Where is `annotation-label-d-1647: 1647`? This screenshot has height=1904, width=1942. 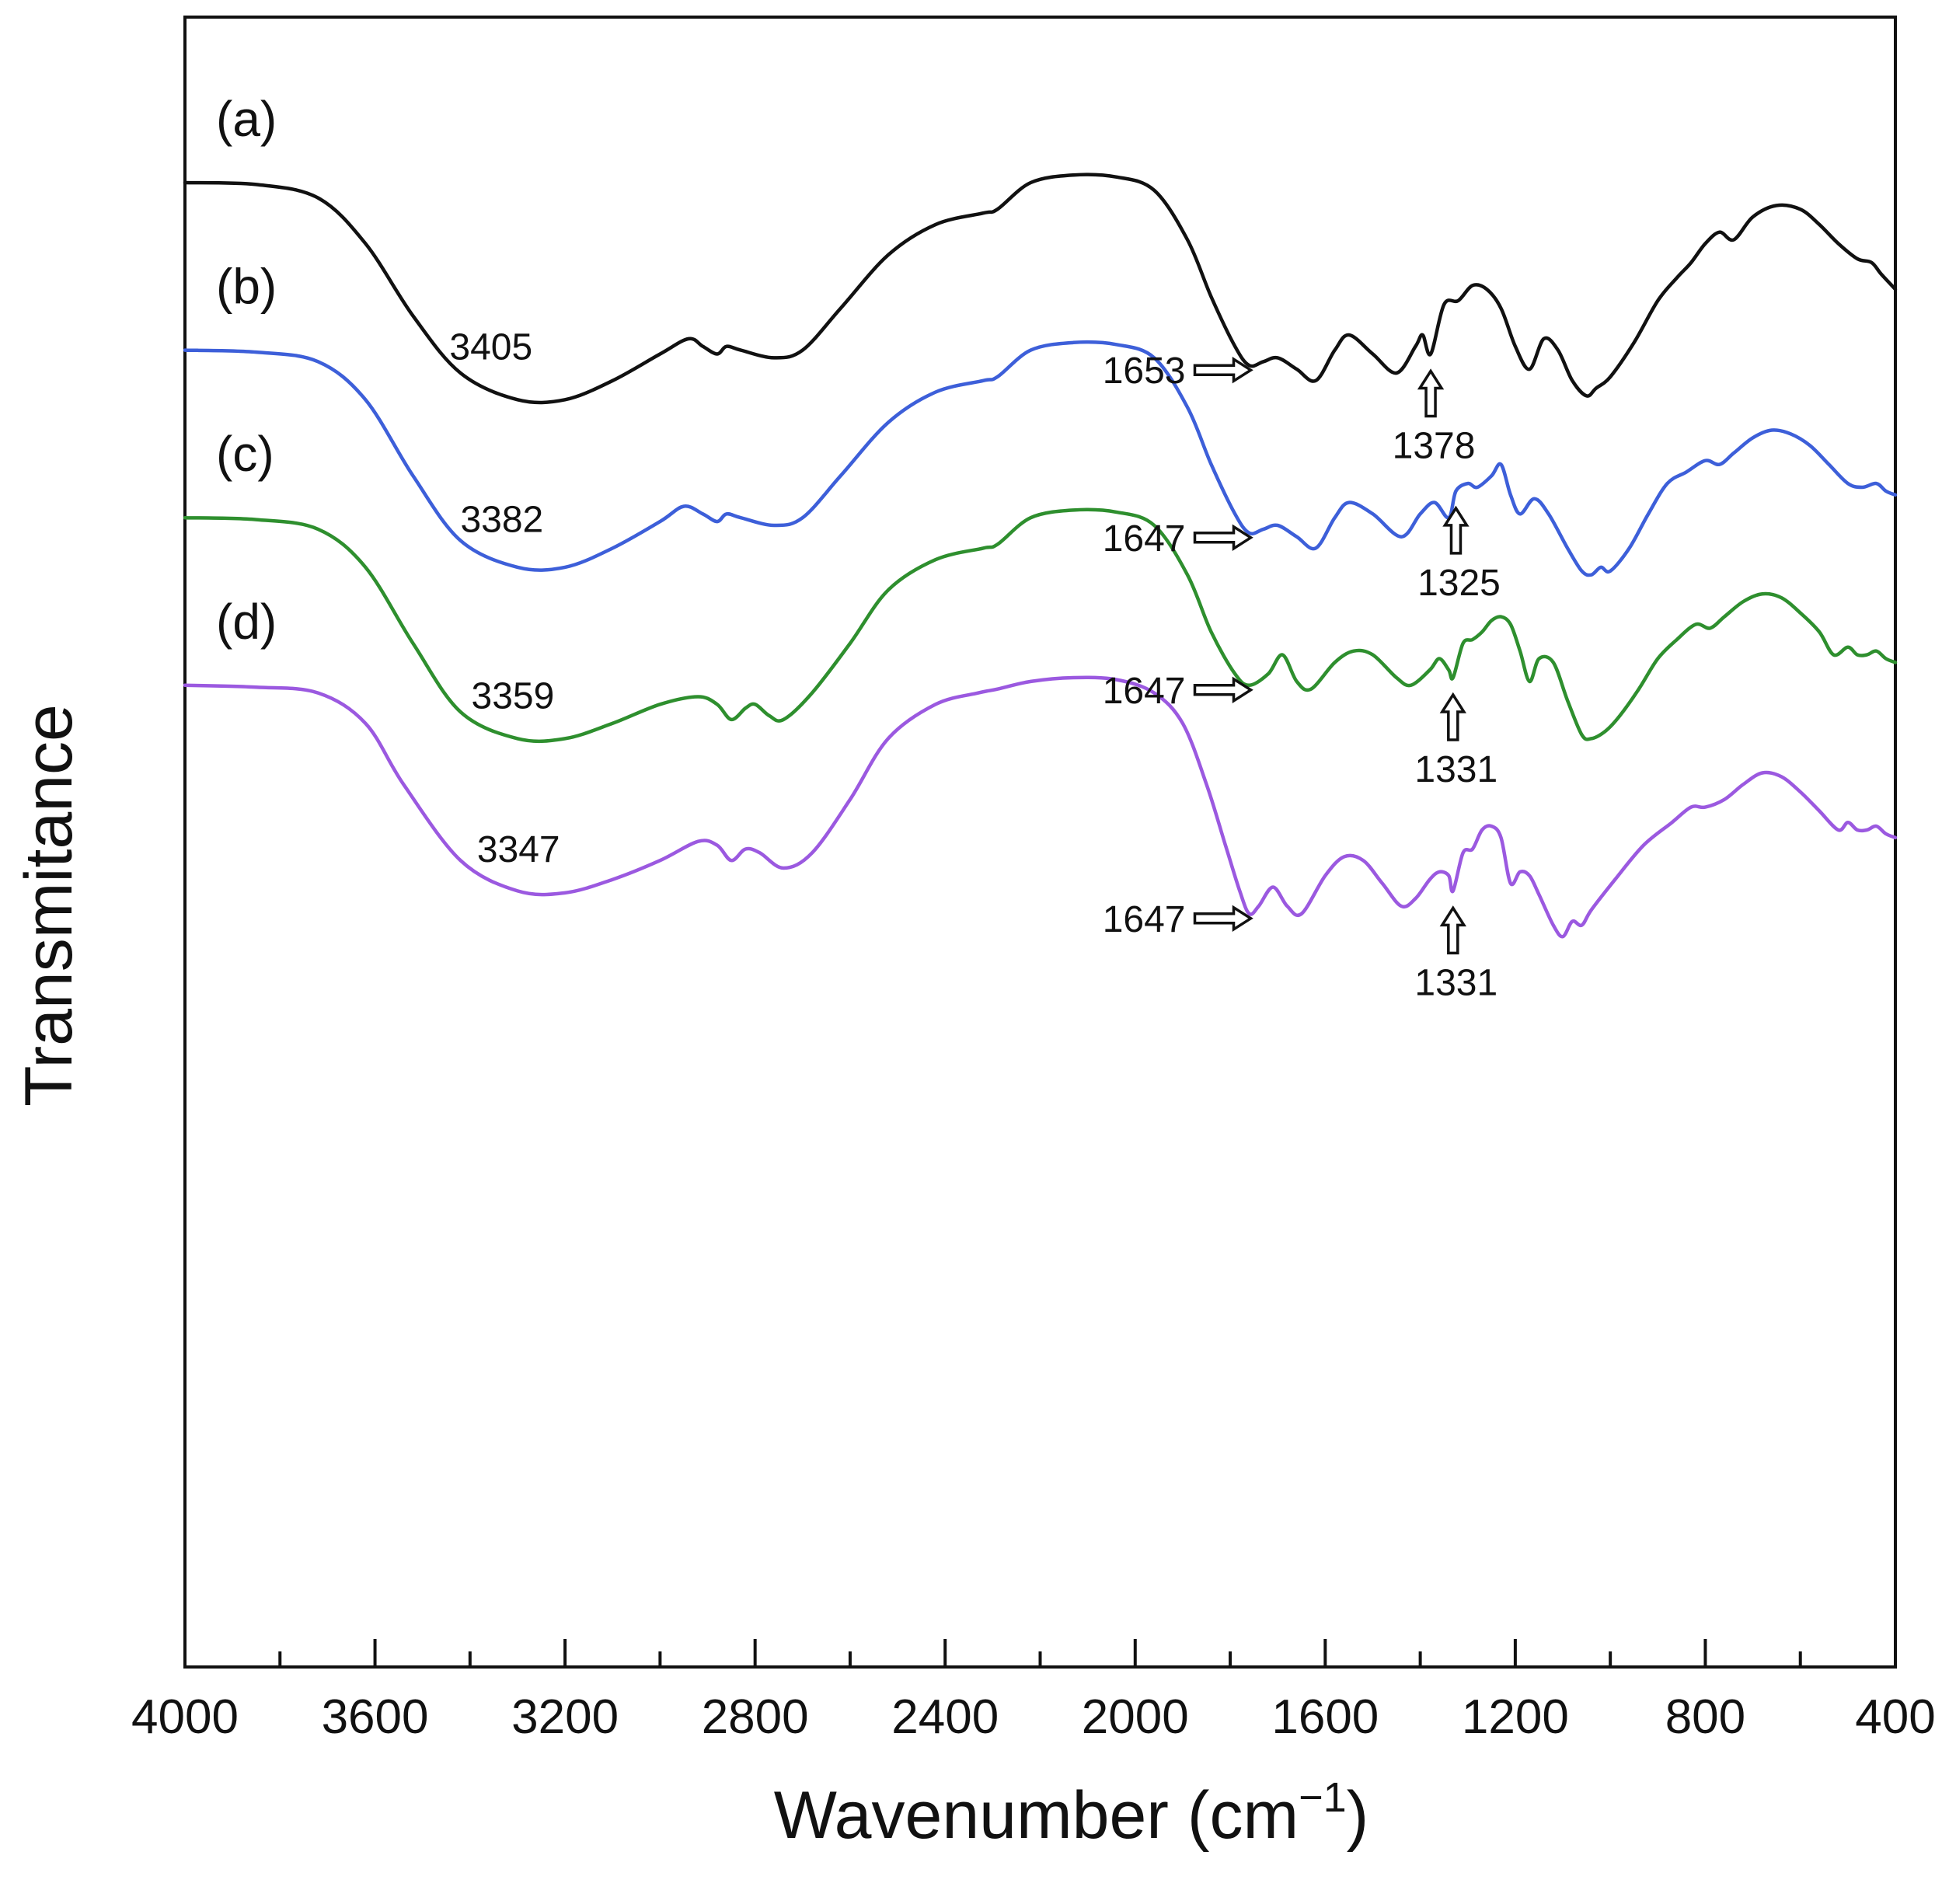 annotation-label-d-1647: 1647 is located at coordinates (1144, 920).